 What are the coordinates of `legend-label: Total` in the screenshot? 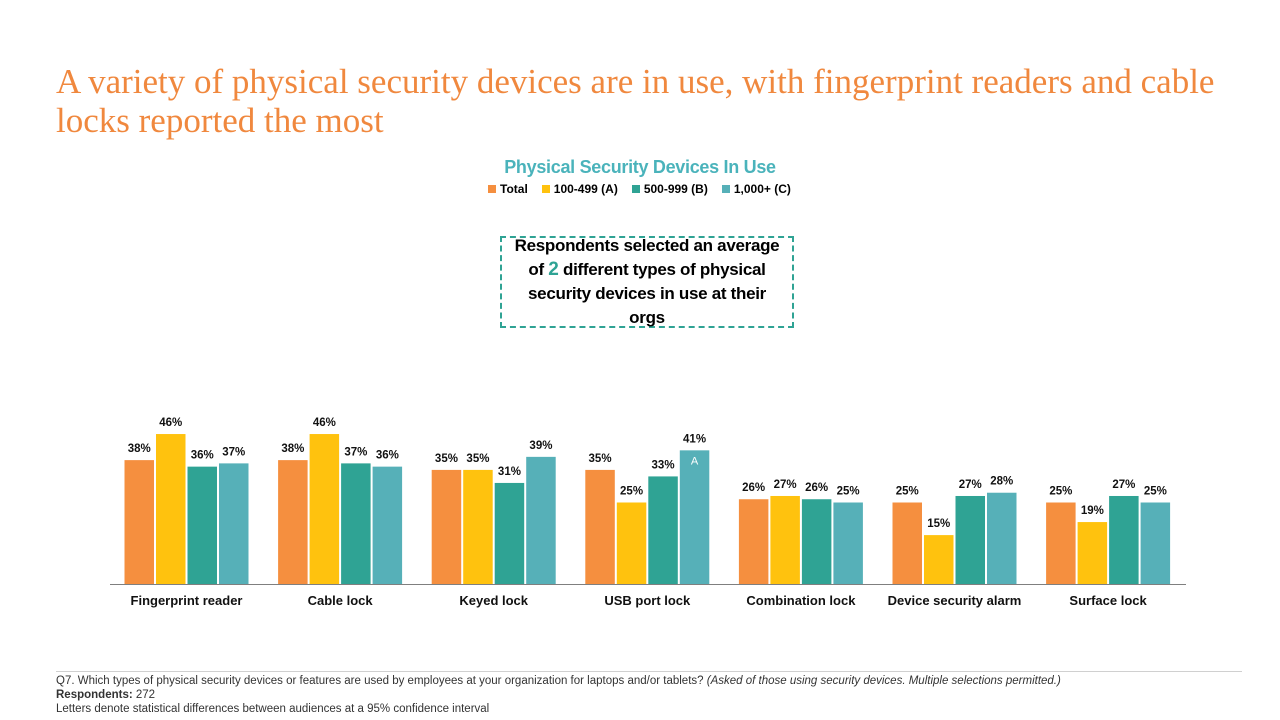 It's located at (514, 189).